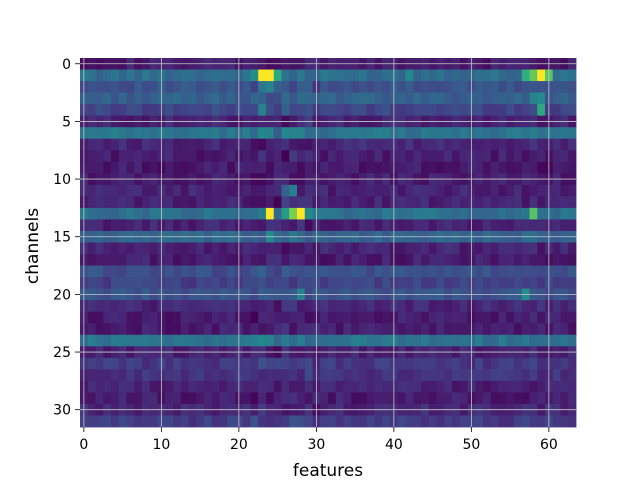 This screenshot has height=480, width=640. What do you see at coordinates (66, 122) in the screenshot?
I see `y-tick-label: 5` at bounding box center [66, 122].